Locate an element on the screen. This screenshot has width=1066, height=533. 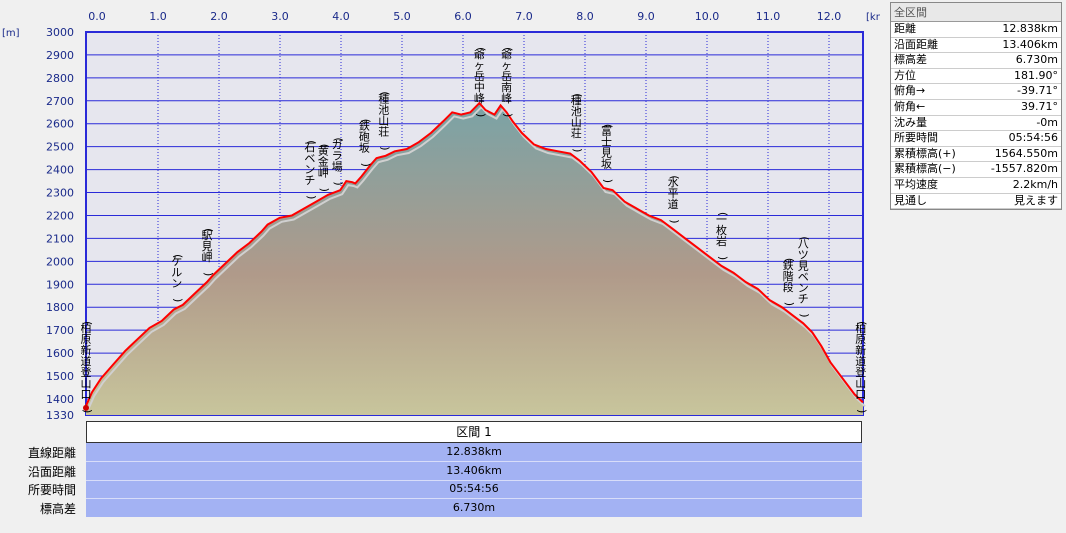
y-tick-label: 2700 is located at coordinates (60, 101).